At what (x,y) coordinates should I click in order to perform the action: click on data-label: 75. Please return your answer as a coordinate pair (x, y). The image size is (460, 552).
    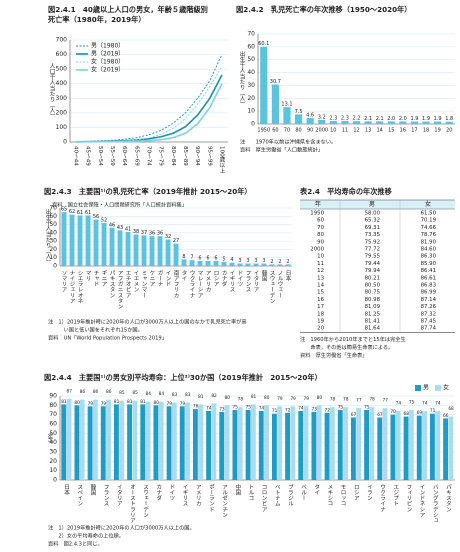
    Looking at the image, I should click on (249, 408).